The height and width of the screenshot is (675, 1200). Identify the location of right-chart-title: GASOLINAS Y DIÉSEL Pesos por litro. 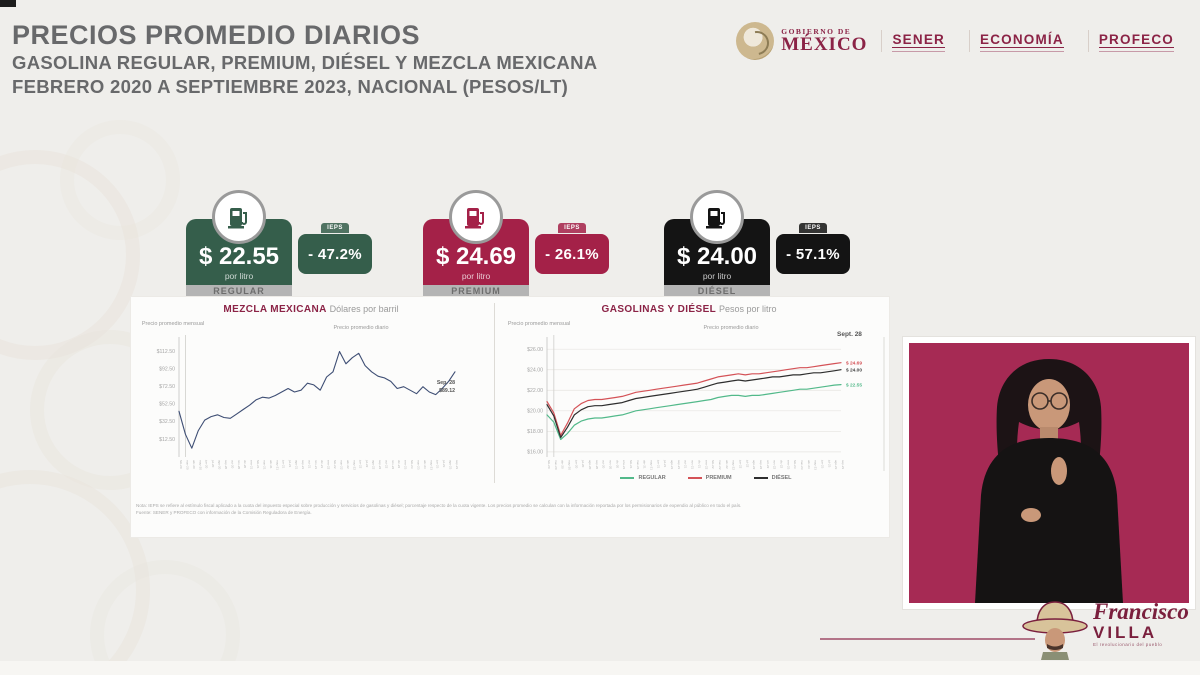
(689, 309).